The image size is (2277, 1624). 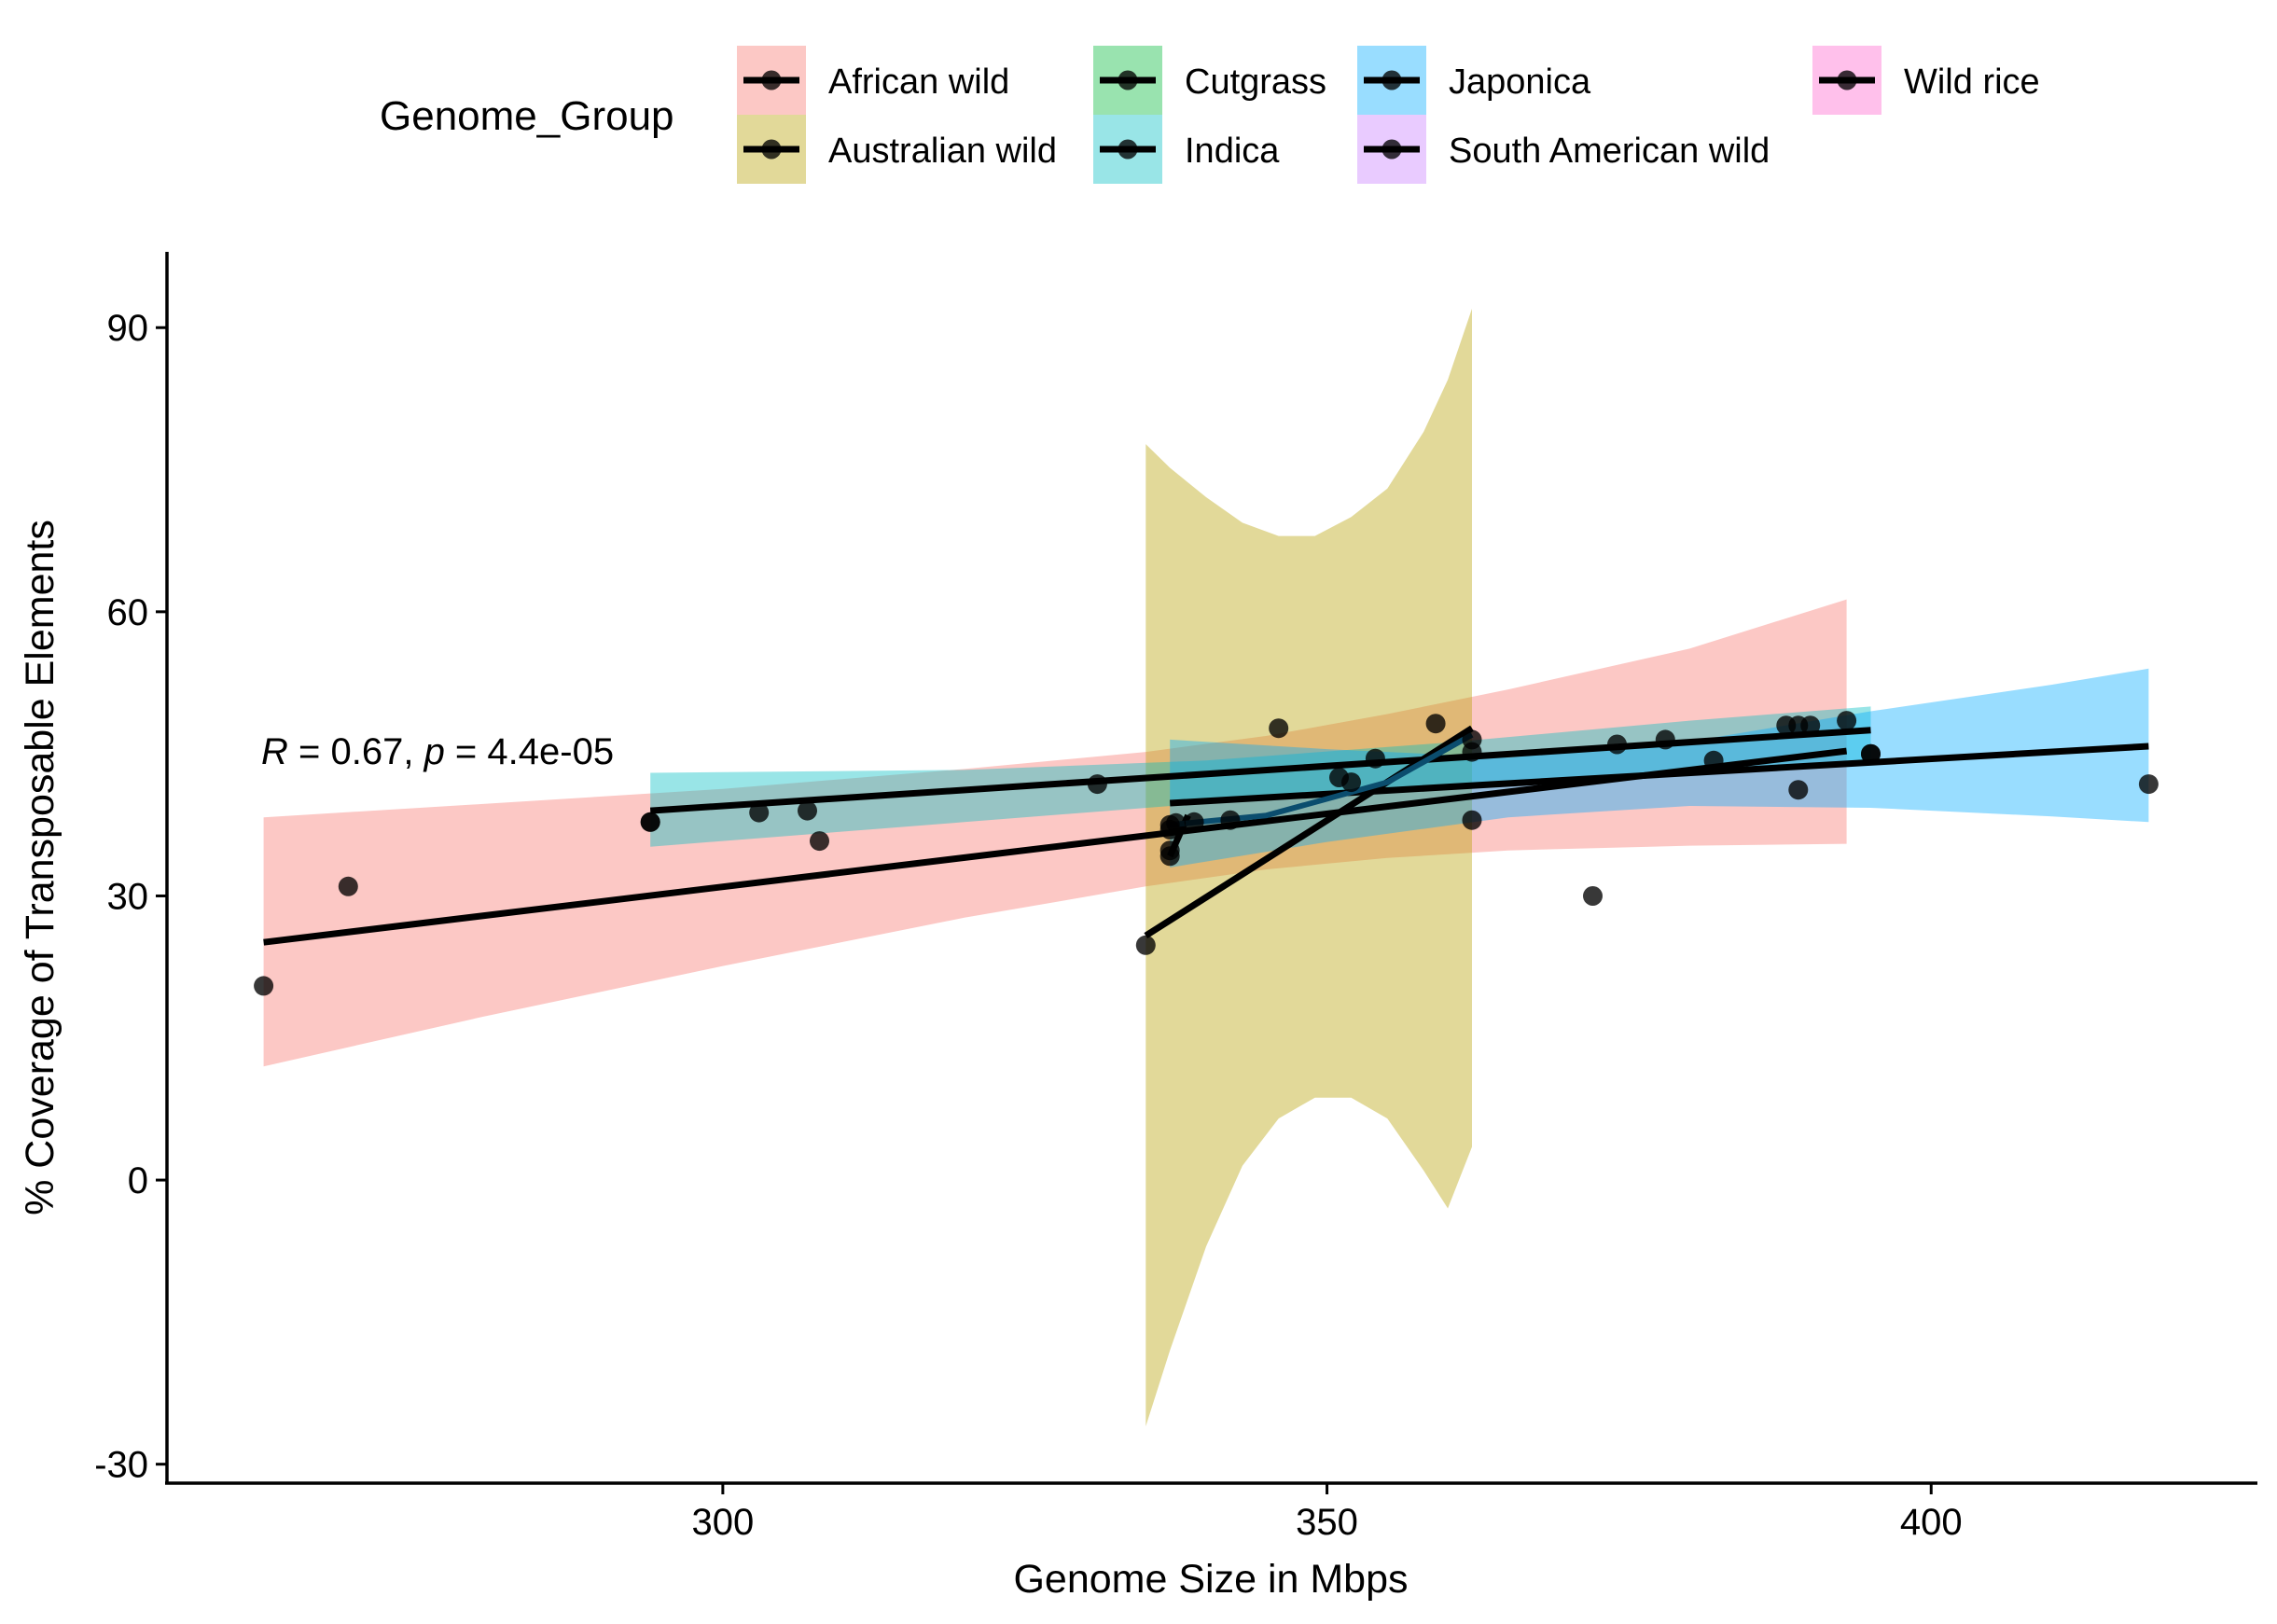 I want to click on x-tick-label: 350, so click(x=1327, y=1522).